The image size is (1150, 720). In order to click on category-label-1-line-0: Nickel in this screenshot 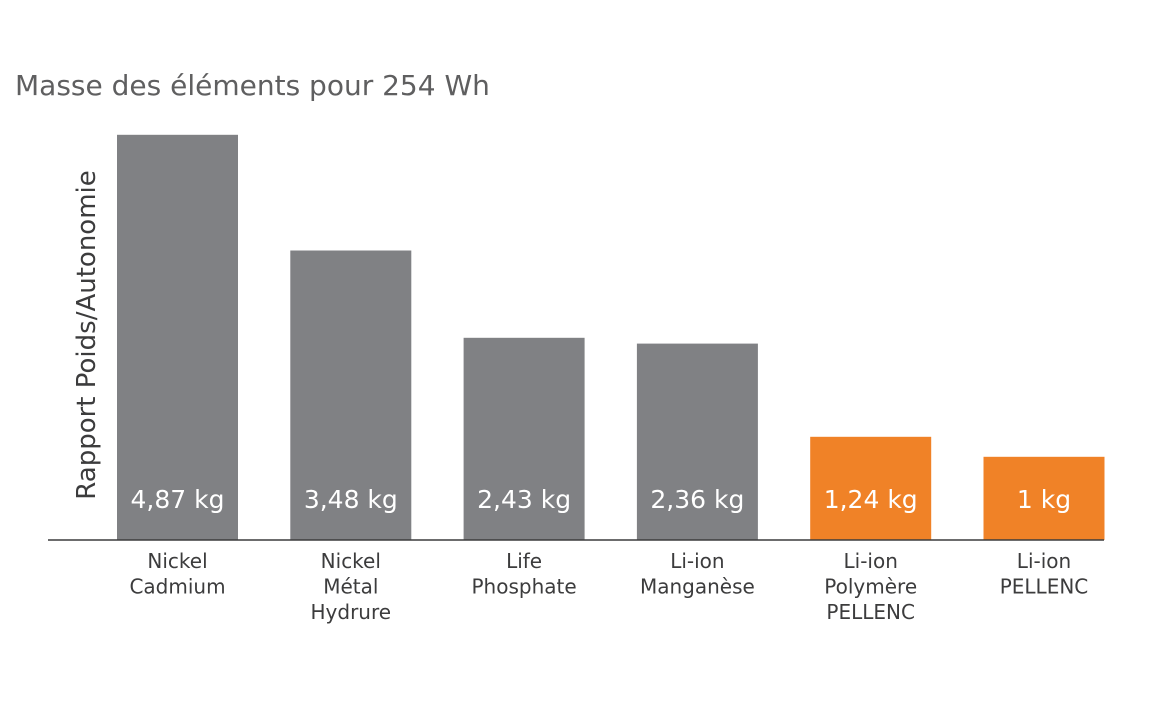, I will do `click(351, 561)`.